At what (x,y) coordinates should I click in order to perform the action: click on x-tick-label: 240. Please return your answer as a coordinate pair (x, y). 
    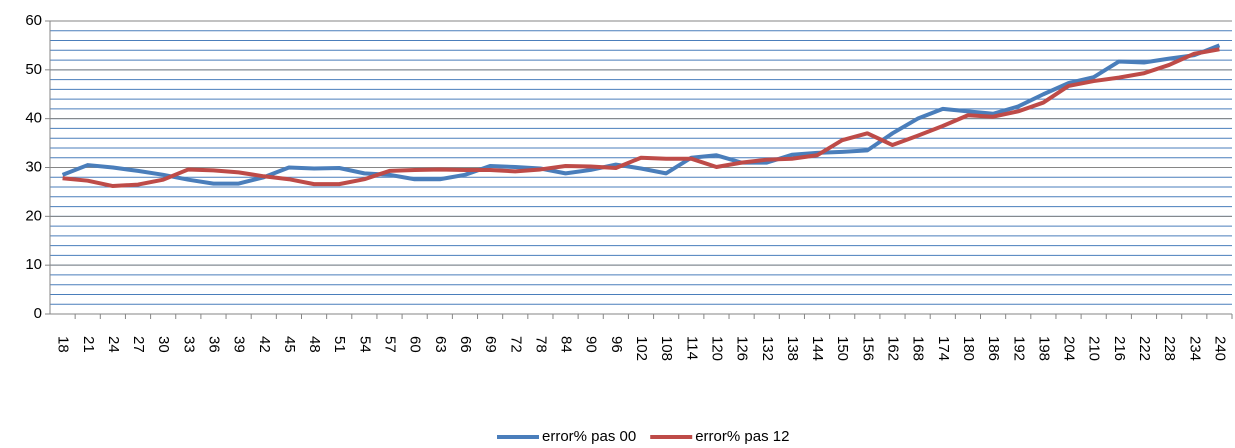
    Looking at the image, I should click on (1219, 348).